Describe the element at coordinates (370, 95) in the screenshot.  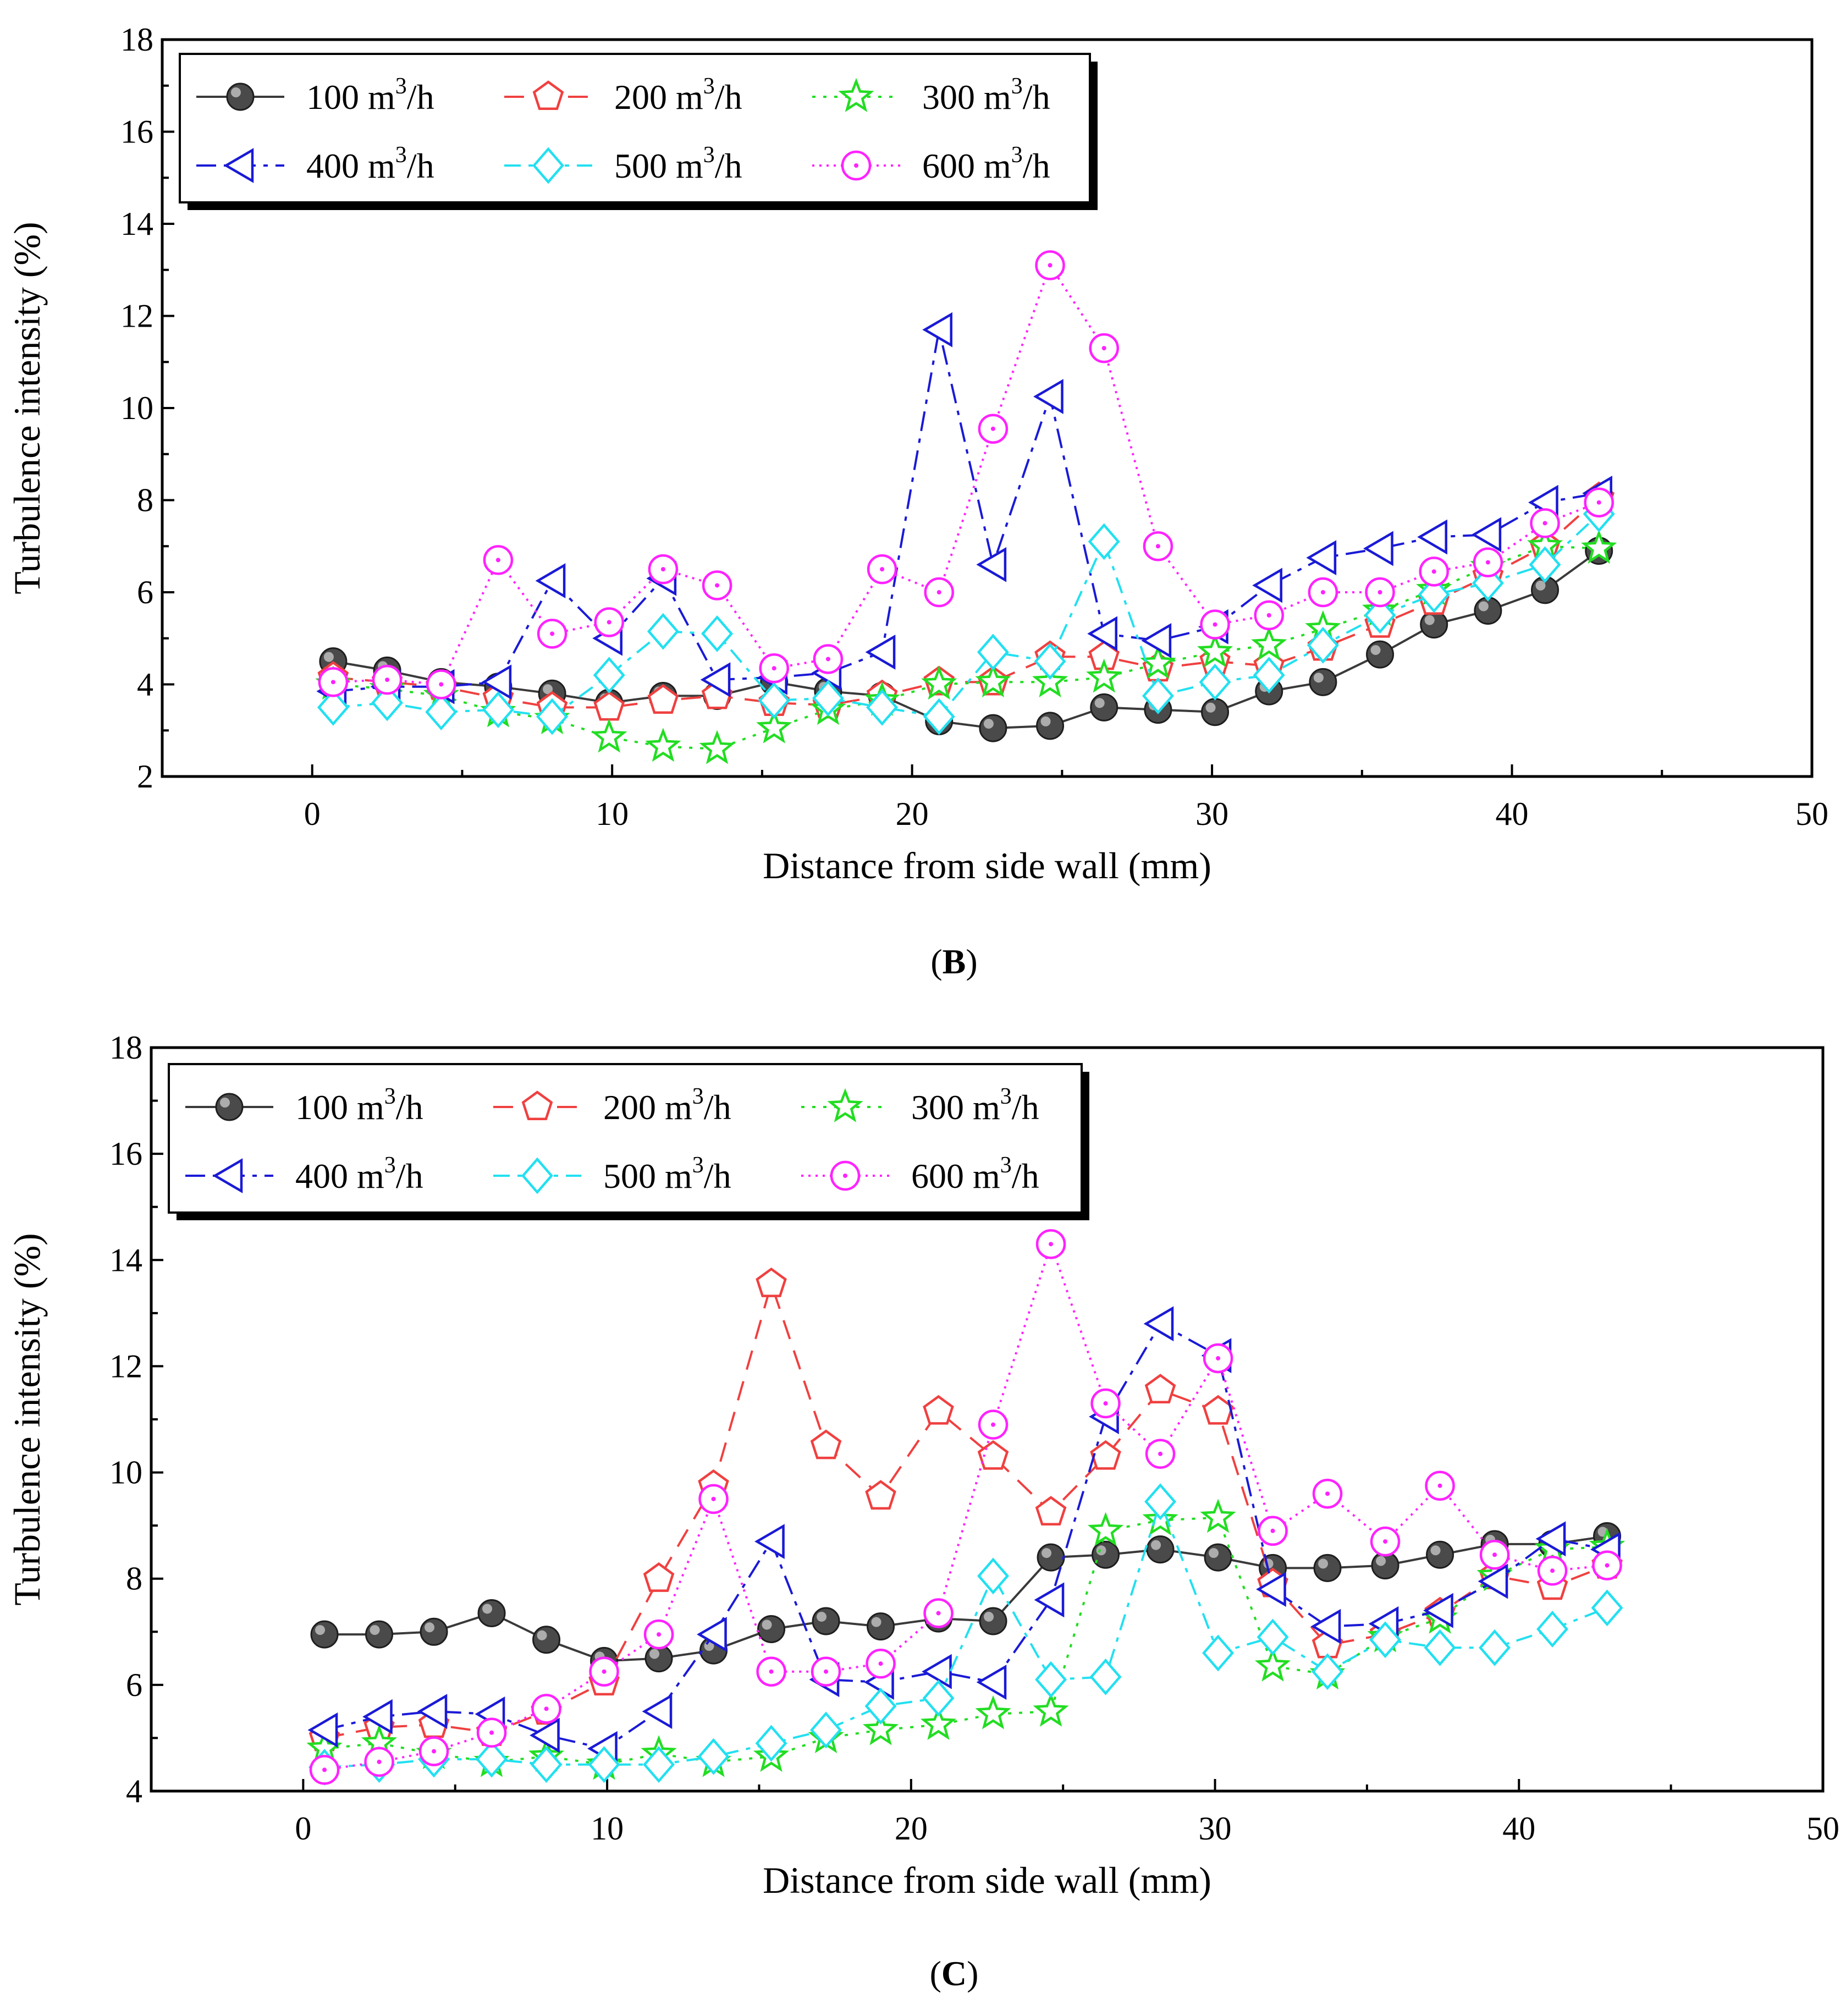
I see `legend-label-1: 100 m3/h` at that location.